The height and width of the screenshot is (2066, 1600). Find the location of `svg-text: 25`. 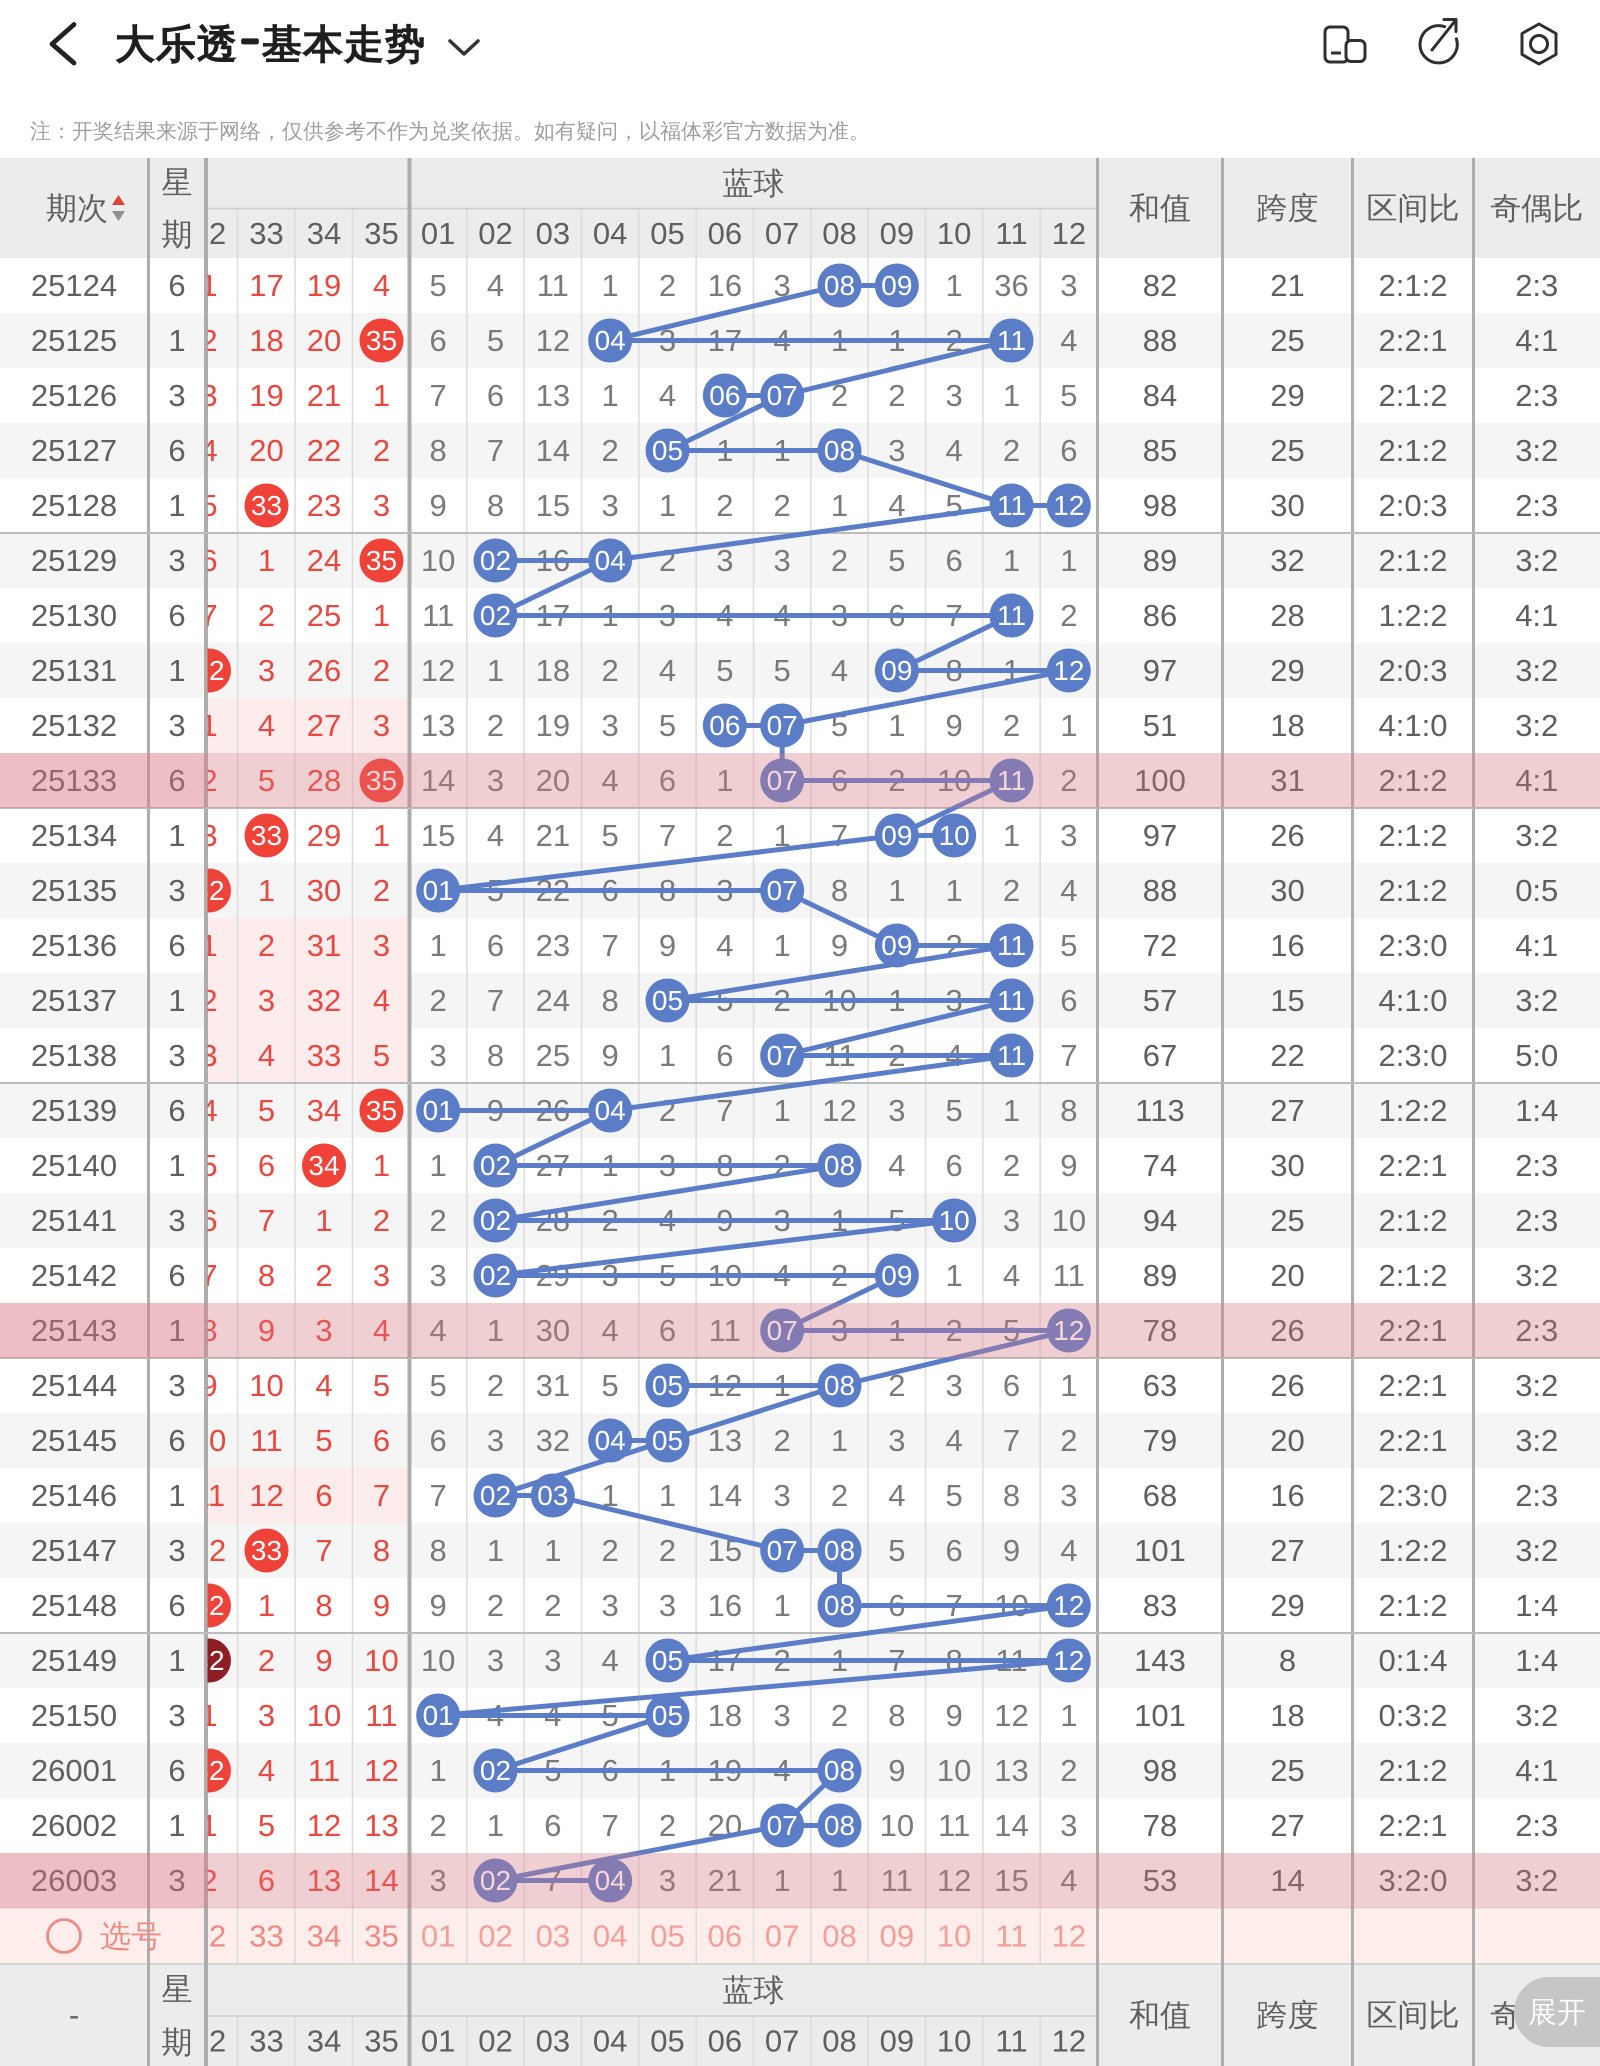

svg-text: 25 is located at coordinates (553, 1055).